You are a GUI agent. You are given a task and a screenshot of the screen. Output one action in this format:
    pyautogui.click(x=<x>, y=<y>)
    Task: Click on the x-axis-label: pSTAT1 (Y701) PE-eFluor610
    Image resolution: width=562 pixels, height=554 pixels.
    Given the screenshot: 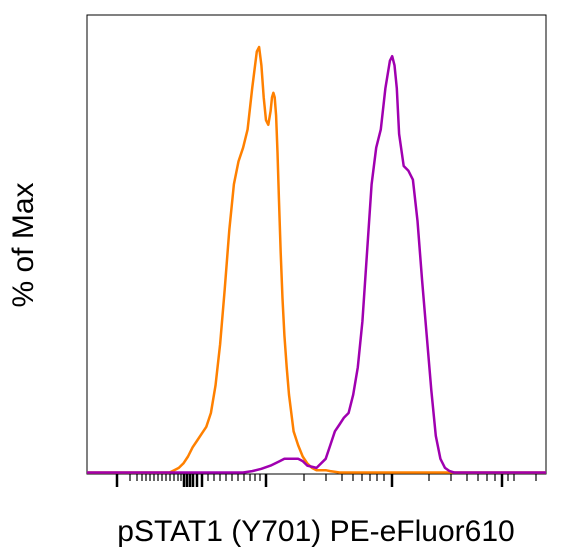 What is the action you would take?
    pyautogui.click(x=315, y=531)
    